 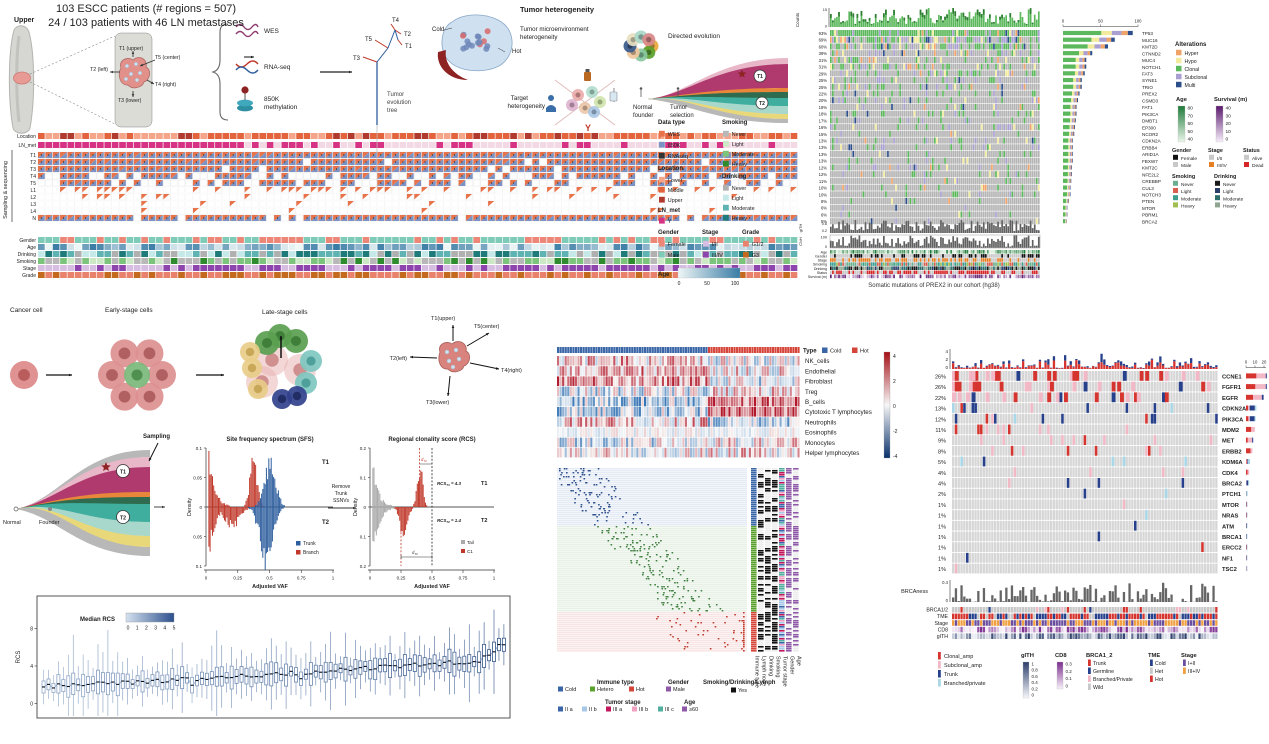 I want to click on svg-text: Normal, so click(x=642, y=108).